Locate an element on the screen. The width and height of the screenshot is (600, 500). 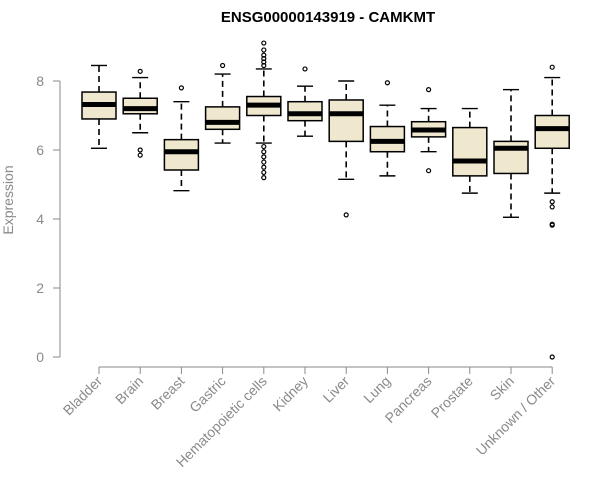
iqr-box-breast is located at coordinates (181, 154).